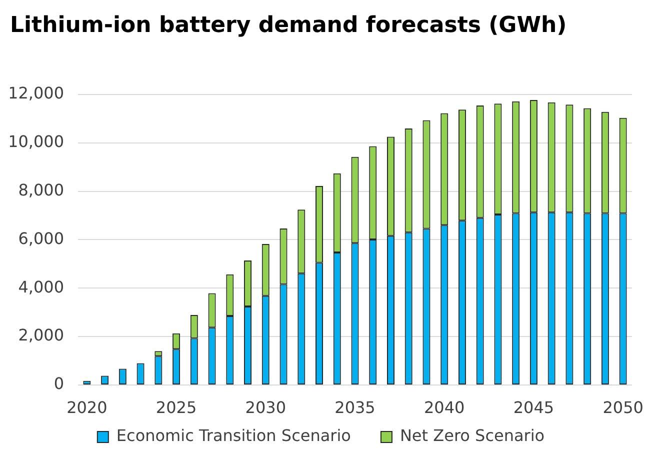  I want to click on y-tick-label: 6,000, so click(41, 238).